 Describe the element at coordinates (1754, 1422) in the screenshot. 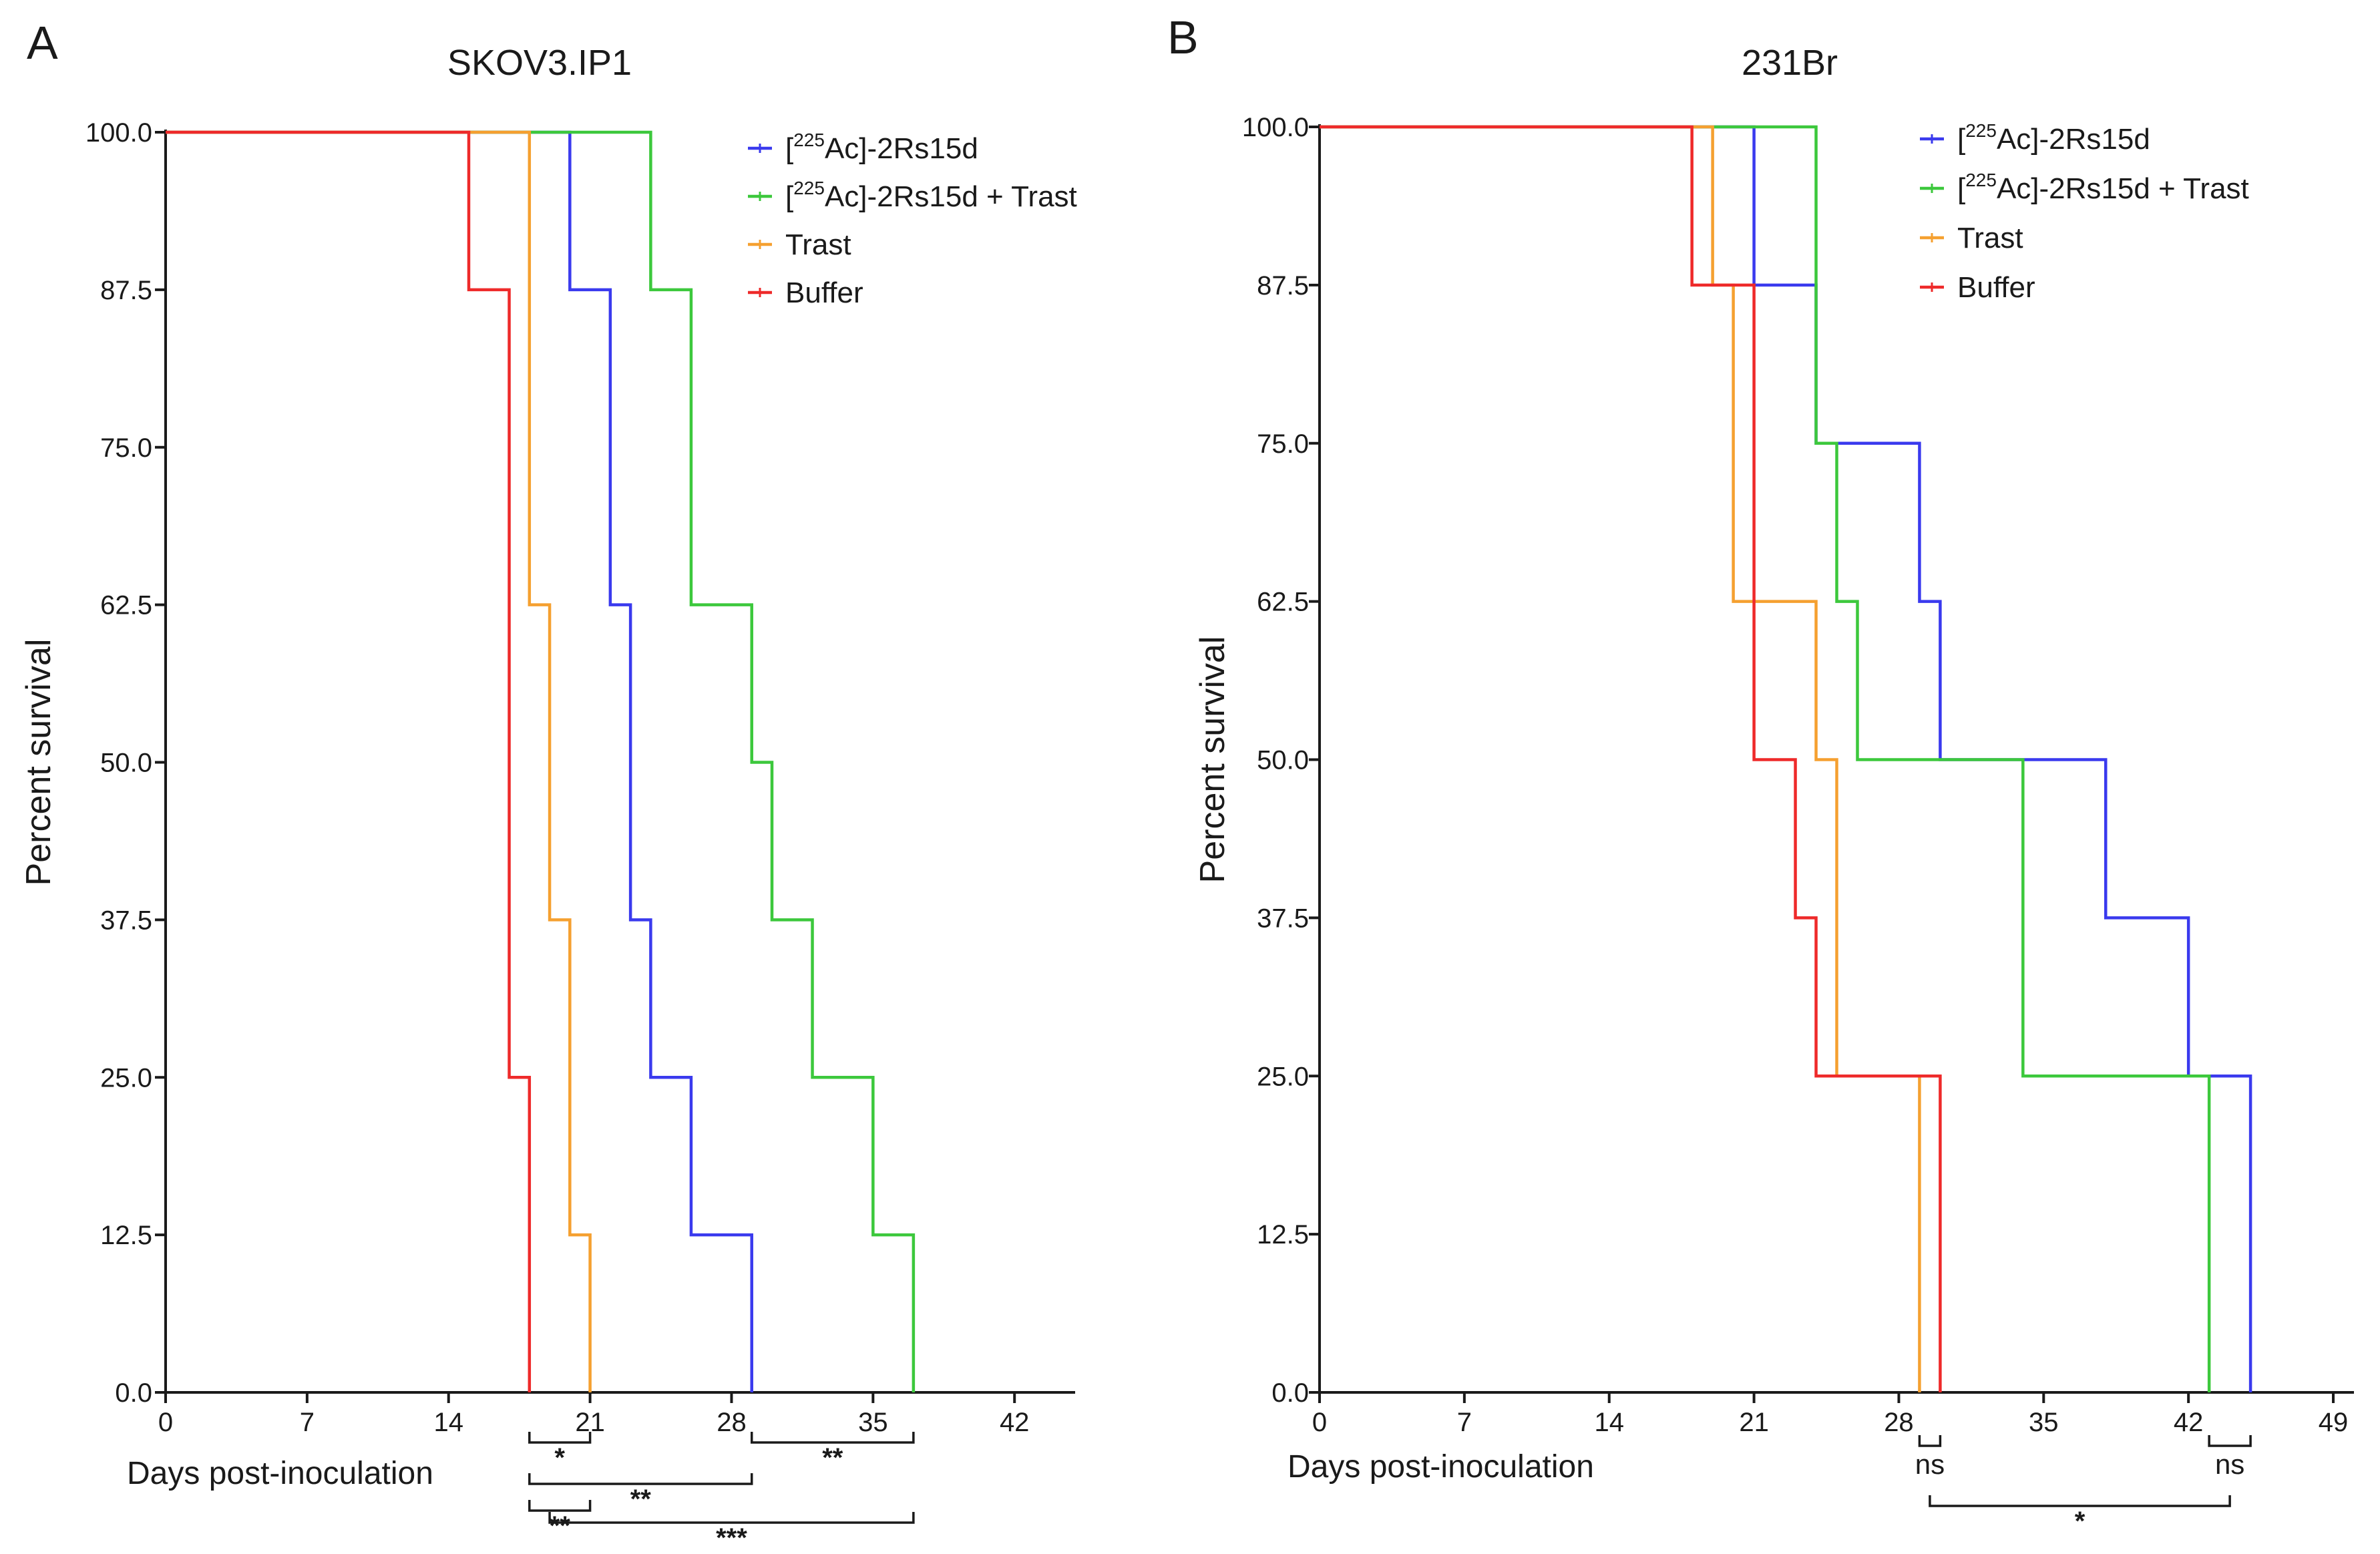

I see `x-tick-label: 21` at that location.